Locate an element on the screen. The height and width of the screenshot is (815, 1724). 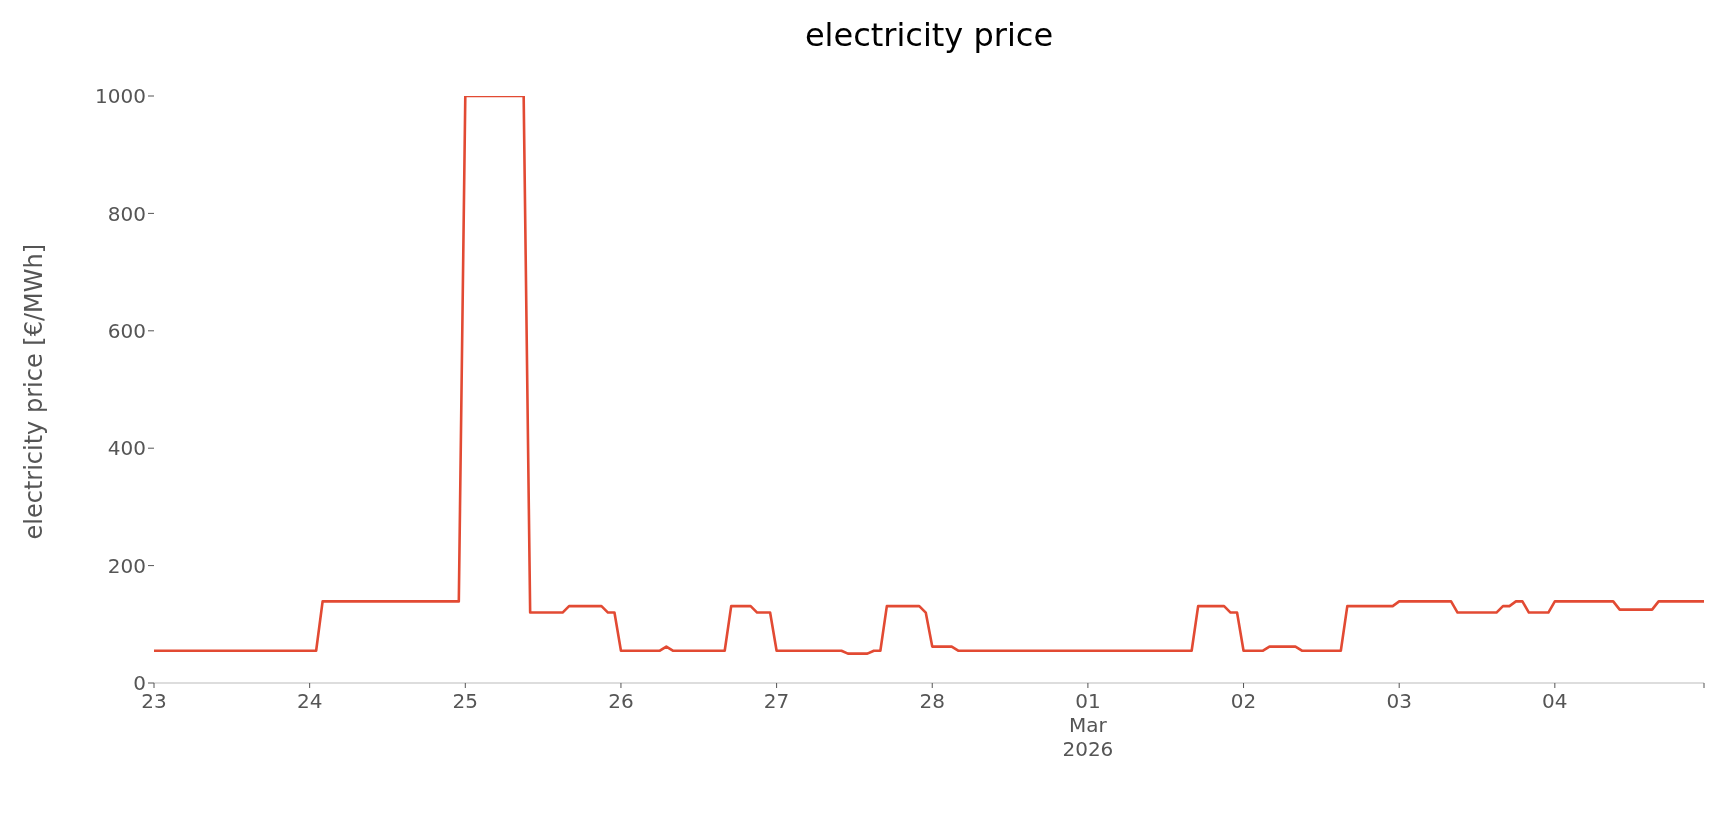
y-tick-label: 600 is located at coordinates (126, 330).